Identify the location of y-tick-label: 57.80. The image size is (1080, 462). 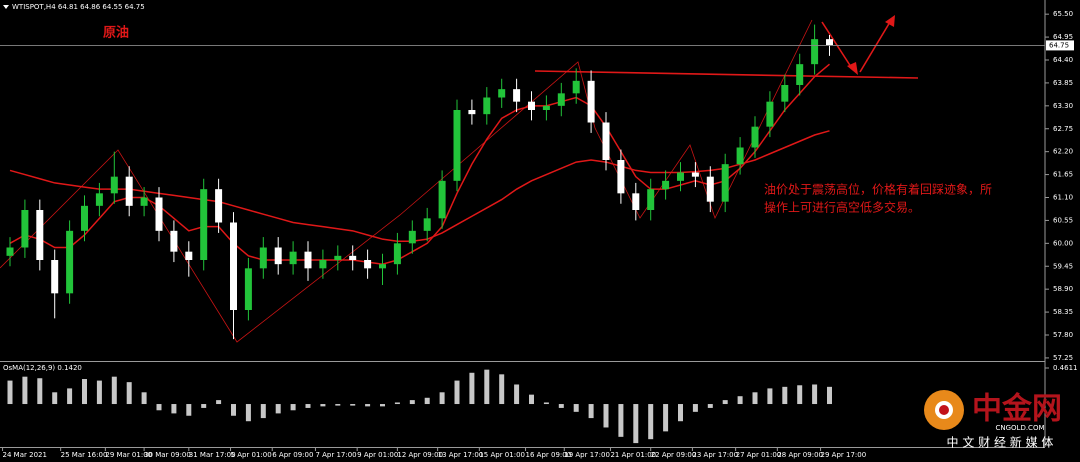
(1063, 335).